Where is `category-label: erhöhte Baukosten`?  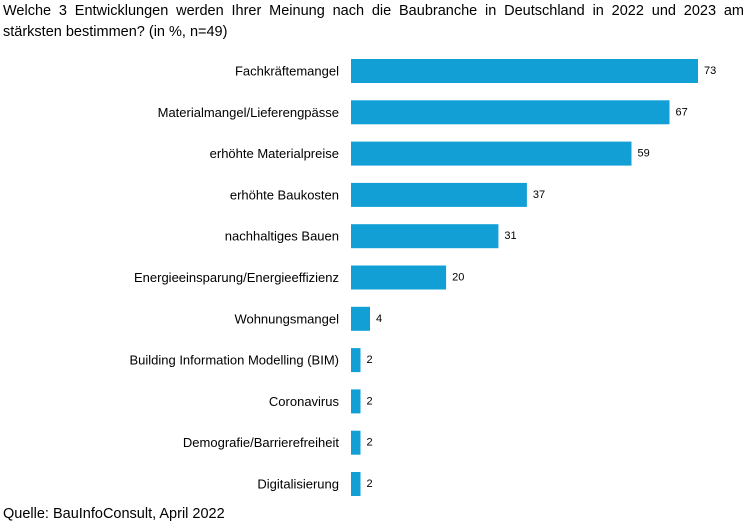
category-label: erhöhte Baukosten is located at coordinates (284, 194).